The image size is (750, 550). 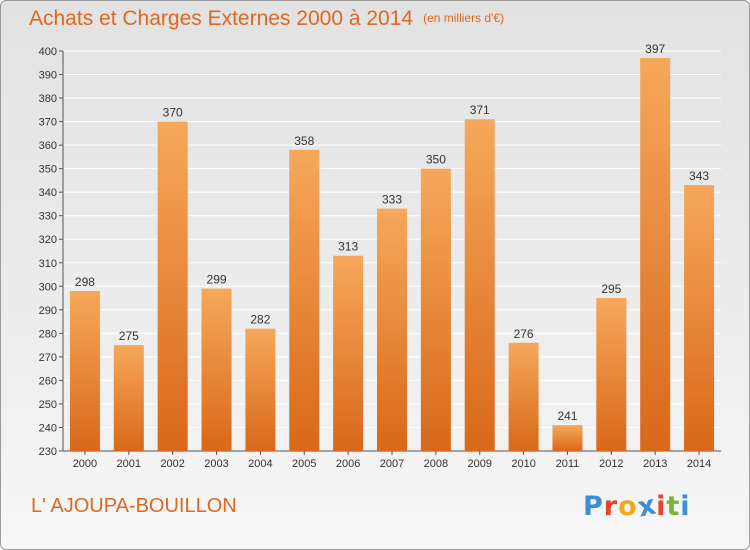 I want to click on y-tick-label: 270, so click(x=48, y=358).